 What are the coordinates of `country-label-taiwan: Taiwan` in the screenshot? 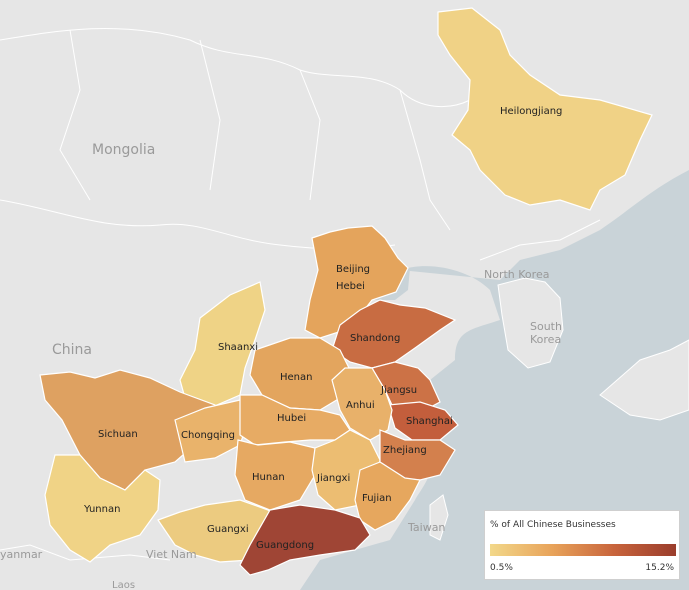 It's located at (426, 527).